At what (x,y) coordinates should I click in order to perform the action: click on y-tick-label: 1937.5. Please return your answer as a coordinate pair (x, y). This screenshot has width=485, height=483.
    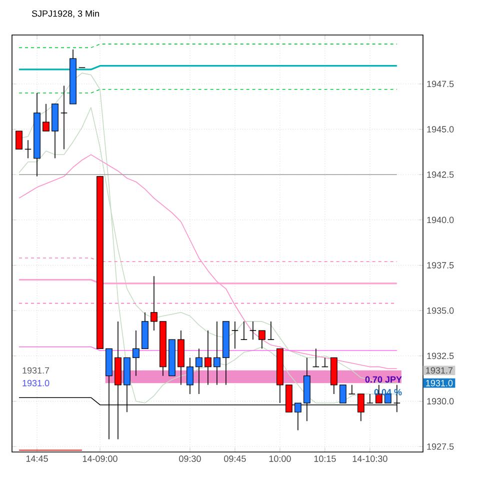
    Looking at the image, I should click on (440, 265).